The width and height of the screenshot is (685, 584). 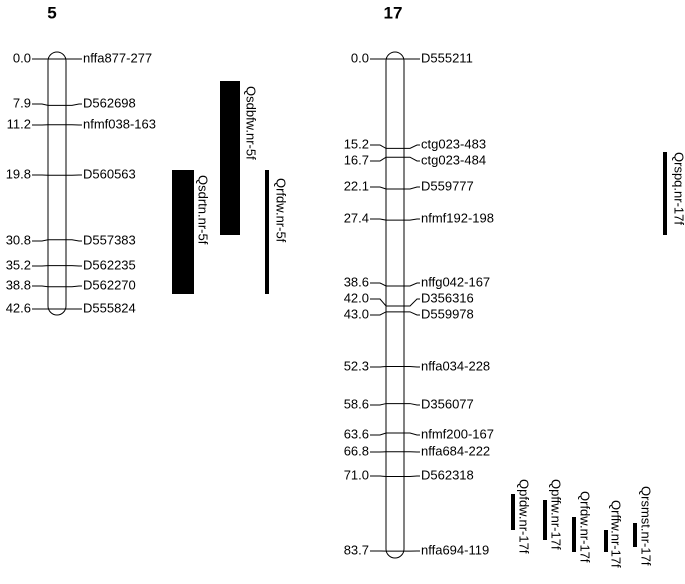 What do you see at coordinates (203, 210) in the screenshot?
I see `qtl-label: Qsdrtn.nr-5f` at bounding box center [203, 210].